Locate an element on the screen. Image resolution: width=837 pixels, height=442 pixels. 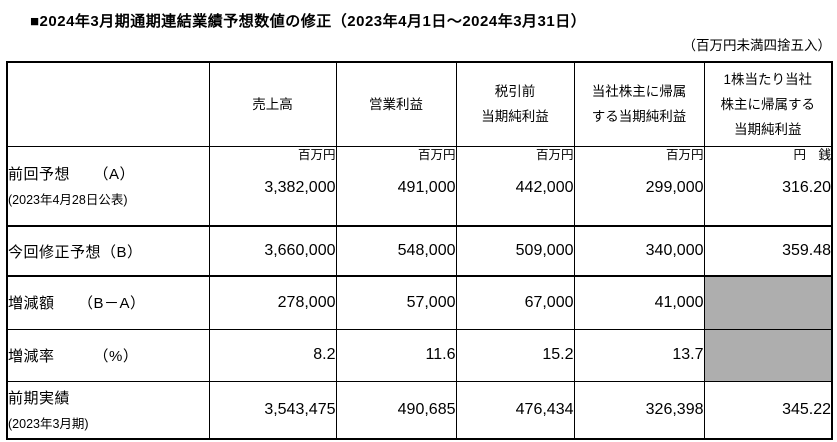
cell-value: 11.6 is located at coordinates (396, 355).